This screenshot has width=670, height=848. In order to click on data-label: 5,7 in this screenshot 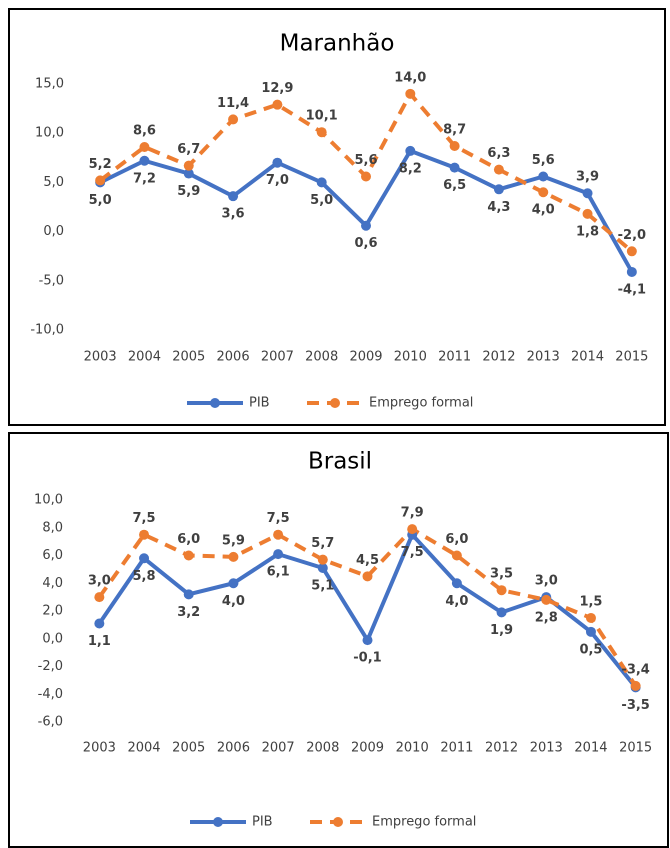, I will do `click(322, 543)`.